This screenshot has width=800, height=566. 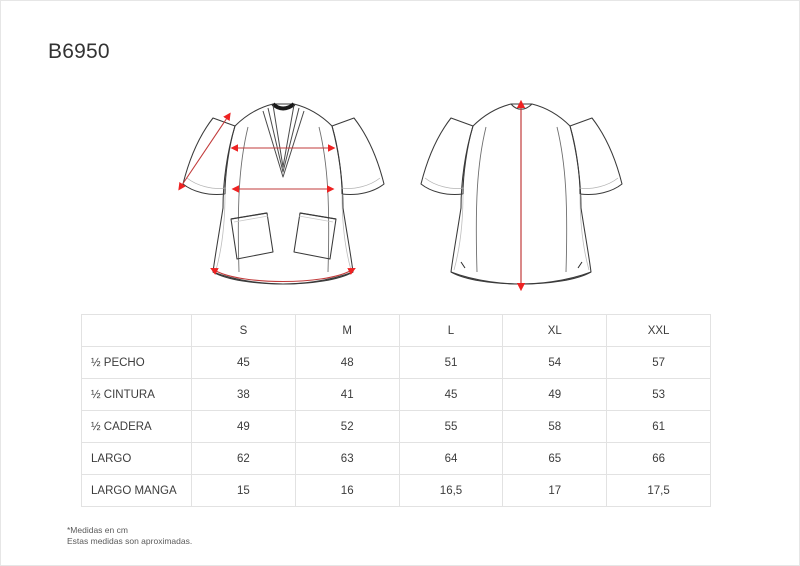 I want to click on cell-cadera-l: 55, so click(x=451, y=426).